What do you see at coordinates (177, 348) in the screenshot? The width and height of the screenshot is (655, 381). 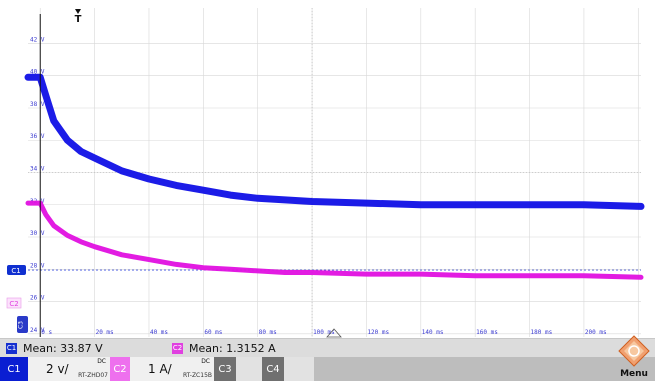 I see `c2-measure-swatch: C2` at bounding box center [177, 348].